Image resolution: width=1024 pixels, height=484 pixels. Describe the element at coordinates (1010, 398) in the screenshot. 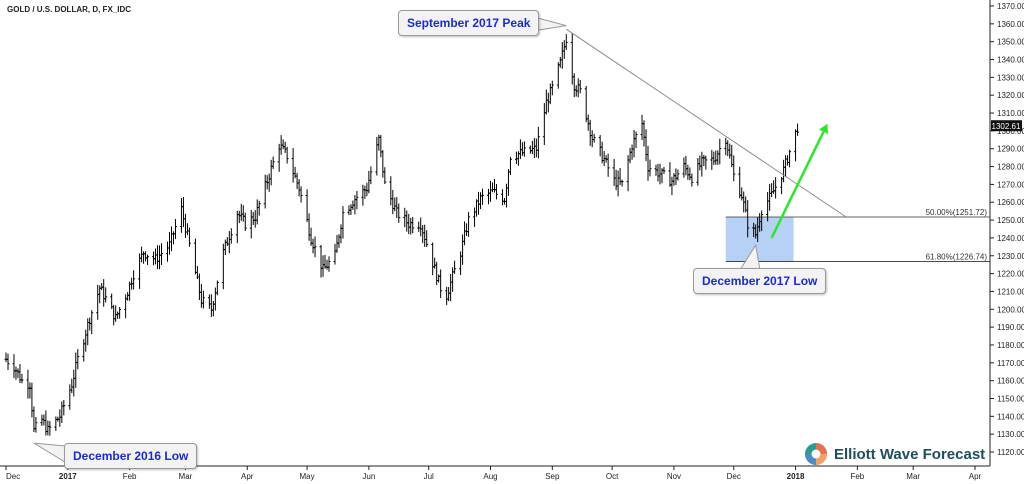

I see `y-tick-label: 1150.00` at that location.